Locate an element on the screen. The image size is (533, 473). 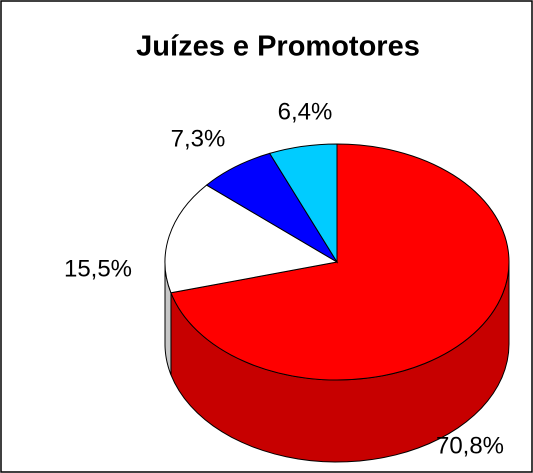
data-label: 15,5% is located at coordinates (98, 268).